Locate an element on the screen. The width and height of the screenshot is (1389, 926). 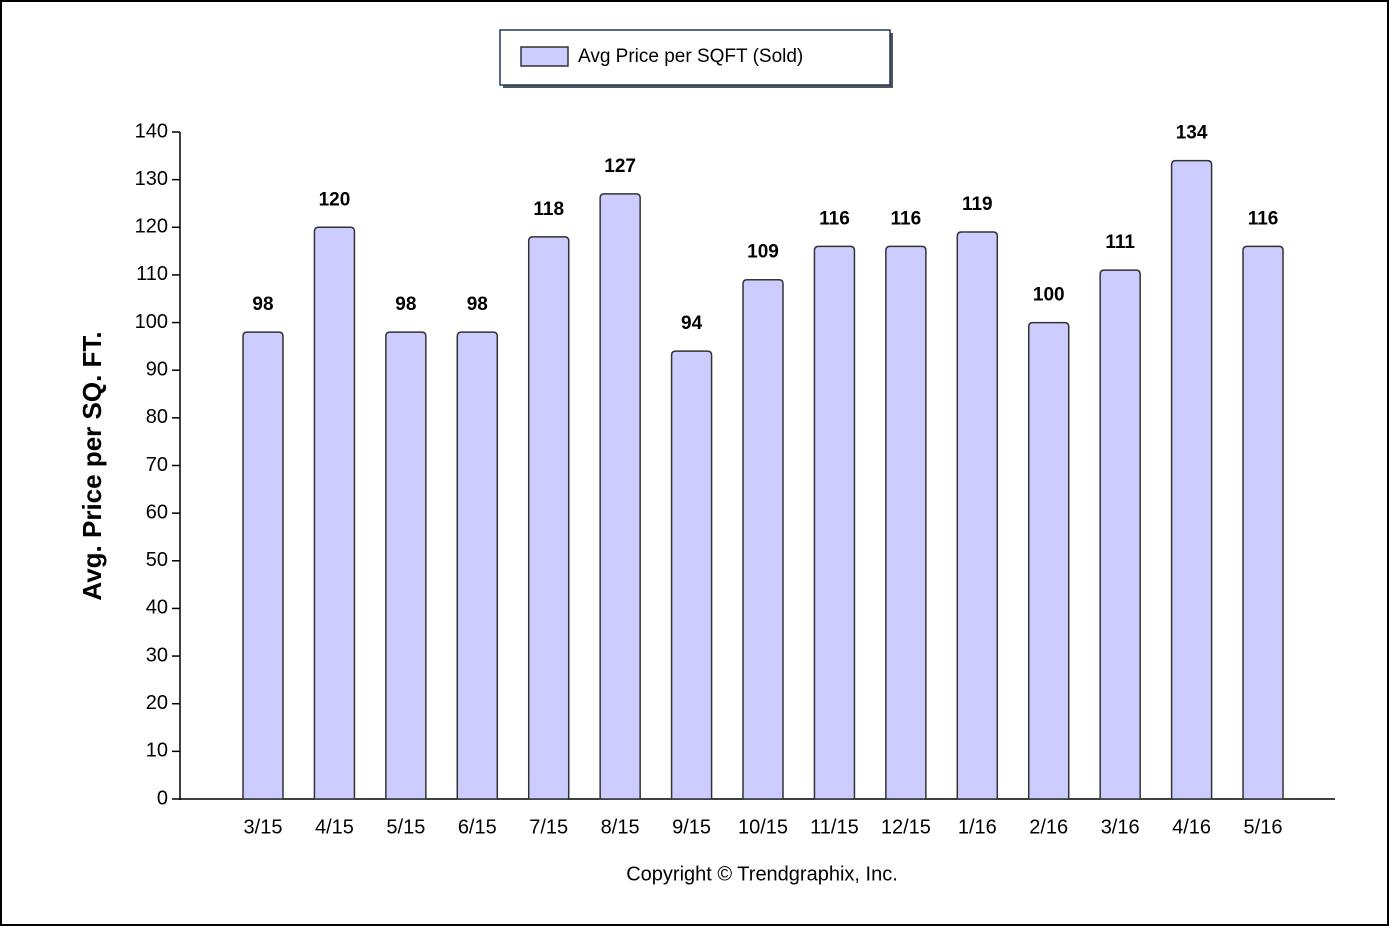
legend: Avg Price per SQFT (Sold) is located at coordinates (696, 58).